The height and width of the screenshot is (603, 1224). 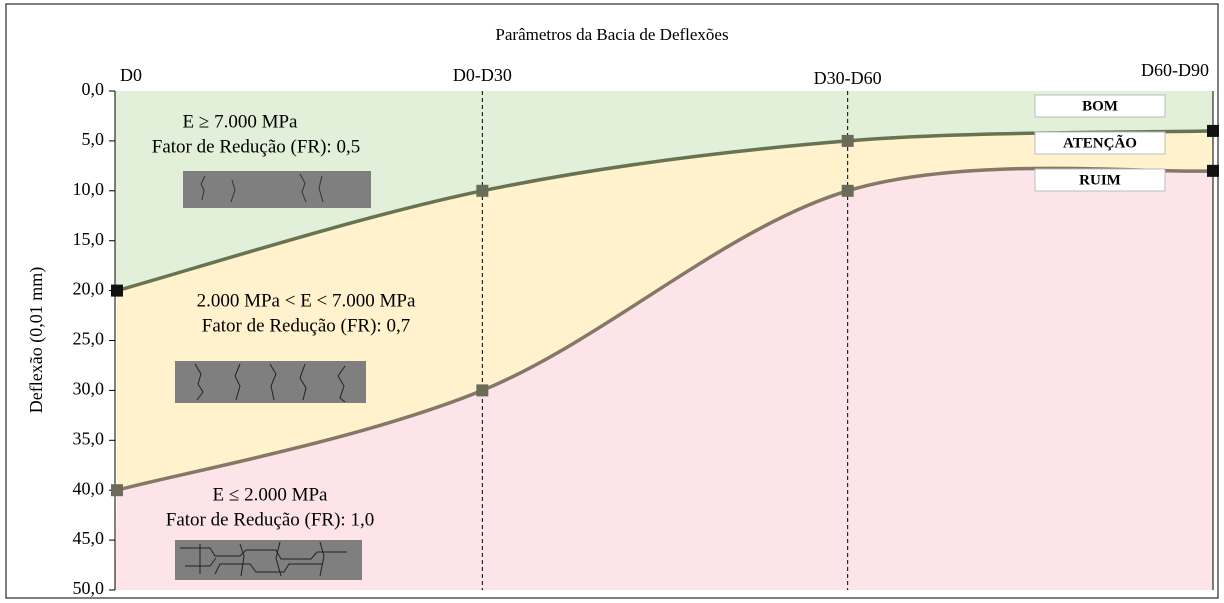 What do you see at coordinates (1175, 70) in the screenshot?
I see `category-label: D60-D90` at bounding box center [1175, 70].